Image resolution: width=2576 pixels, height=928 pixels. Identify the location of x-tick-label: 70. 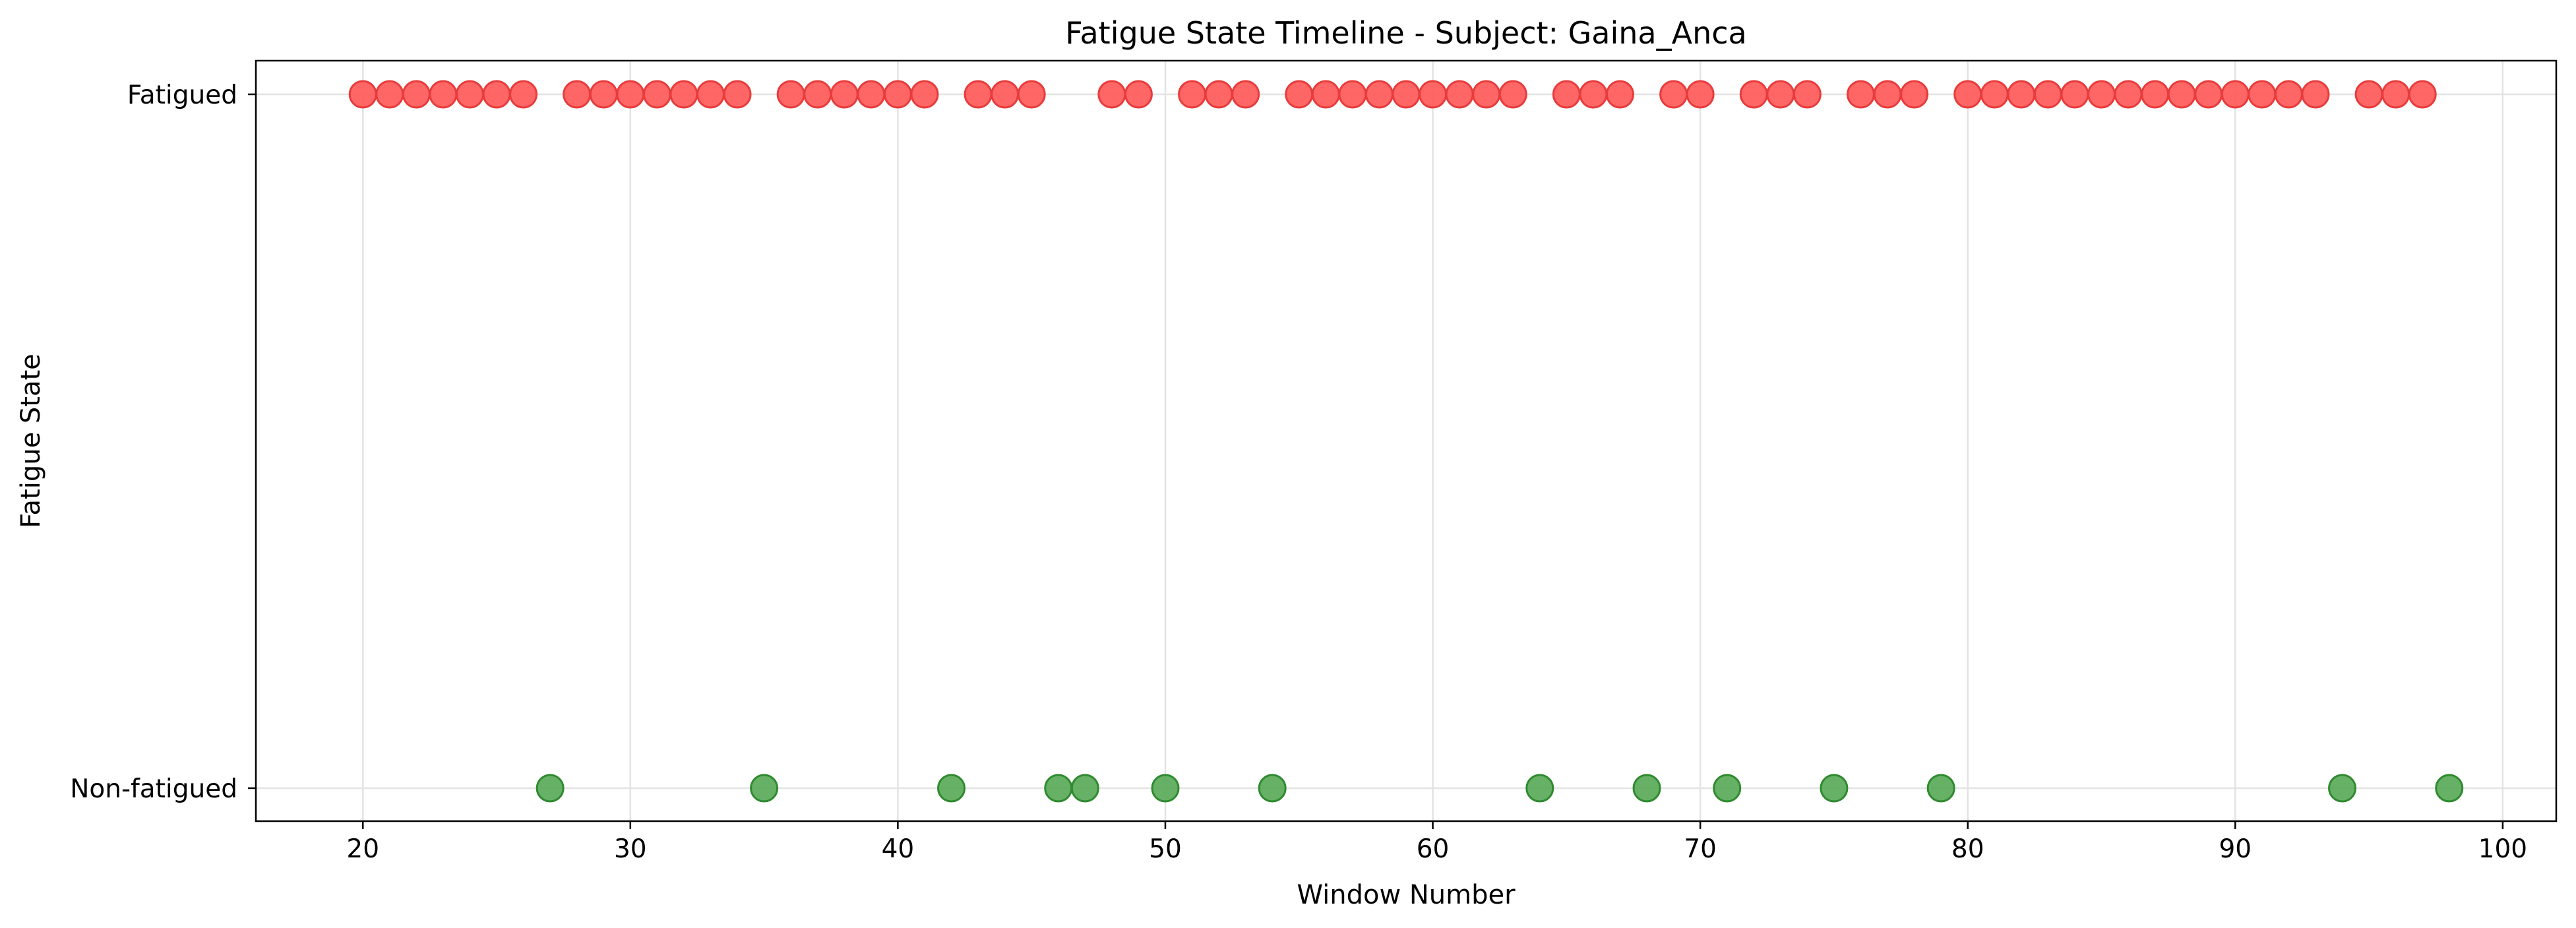
(1700, 849).